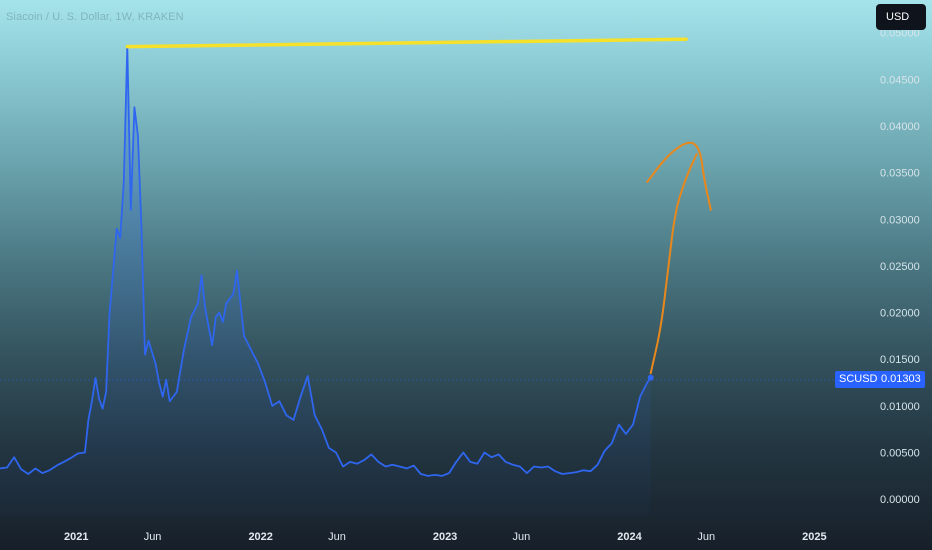 This screenshot has width=932, height=550. What do you see at coordinates (260, 537) in the screenshot?
I see `x-tick-label: 2022` at bounding box center [260, 537].